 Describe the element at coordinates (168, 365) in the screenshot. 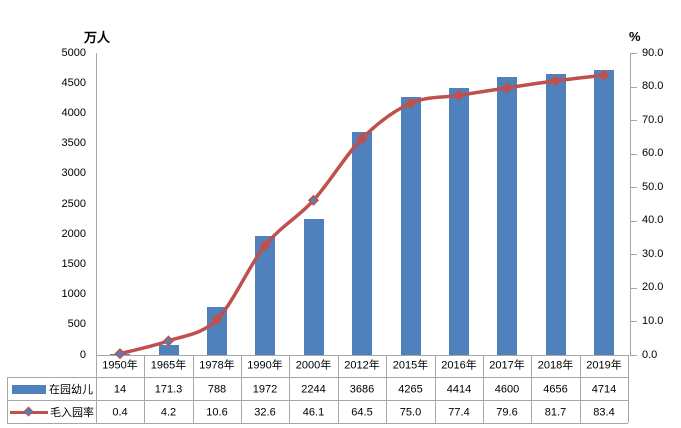

I see `table-header-year: 1965年` at that location.